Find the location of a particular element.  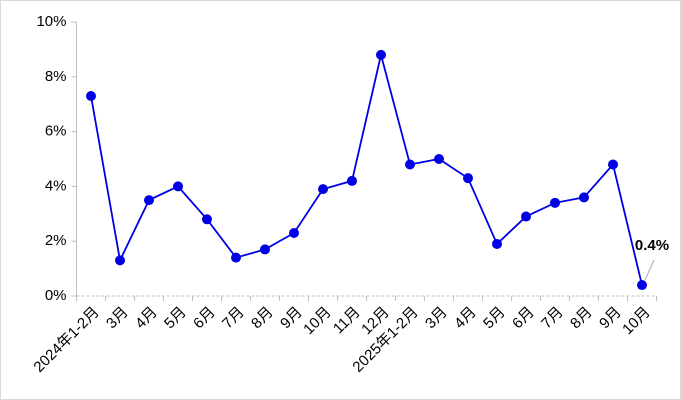

y-tick-label: 8% is located at coordinates (56, 76).